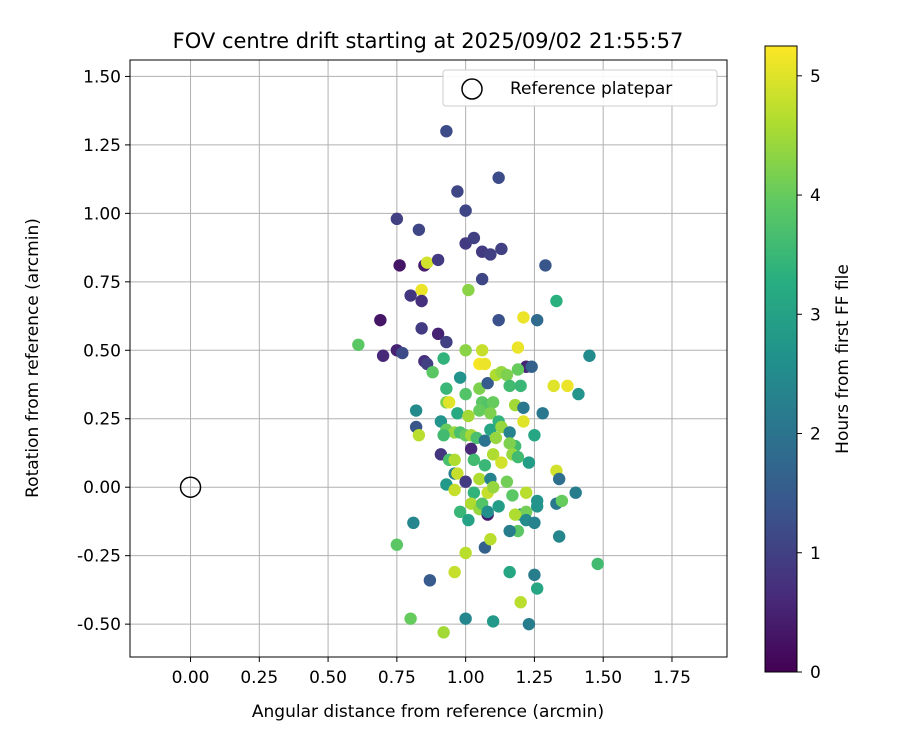 Image resolution: width=900 pixels, height=750 pixels. What do you see at coordinates (102, 214) in the screenshot?
I see `y-tick-label: 1.00` at bounding box center [102, 214].